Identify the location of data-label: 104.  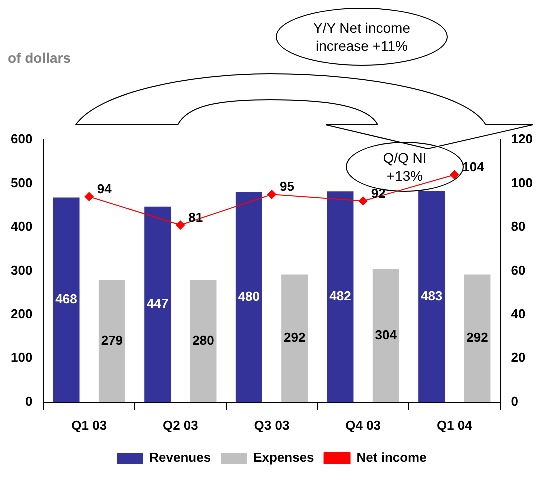
(474, 167).